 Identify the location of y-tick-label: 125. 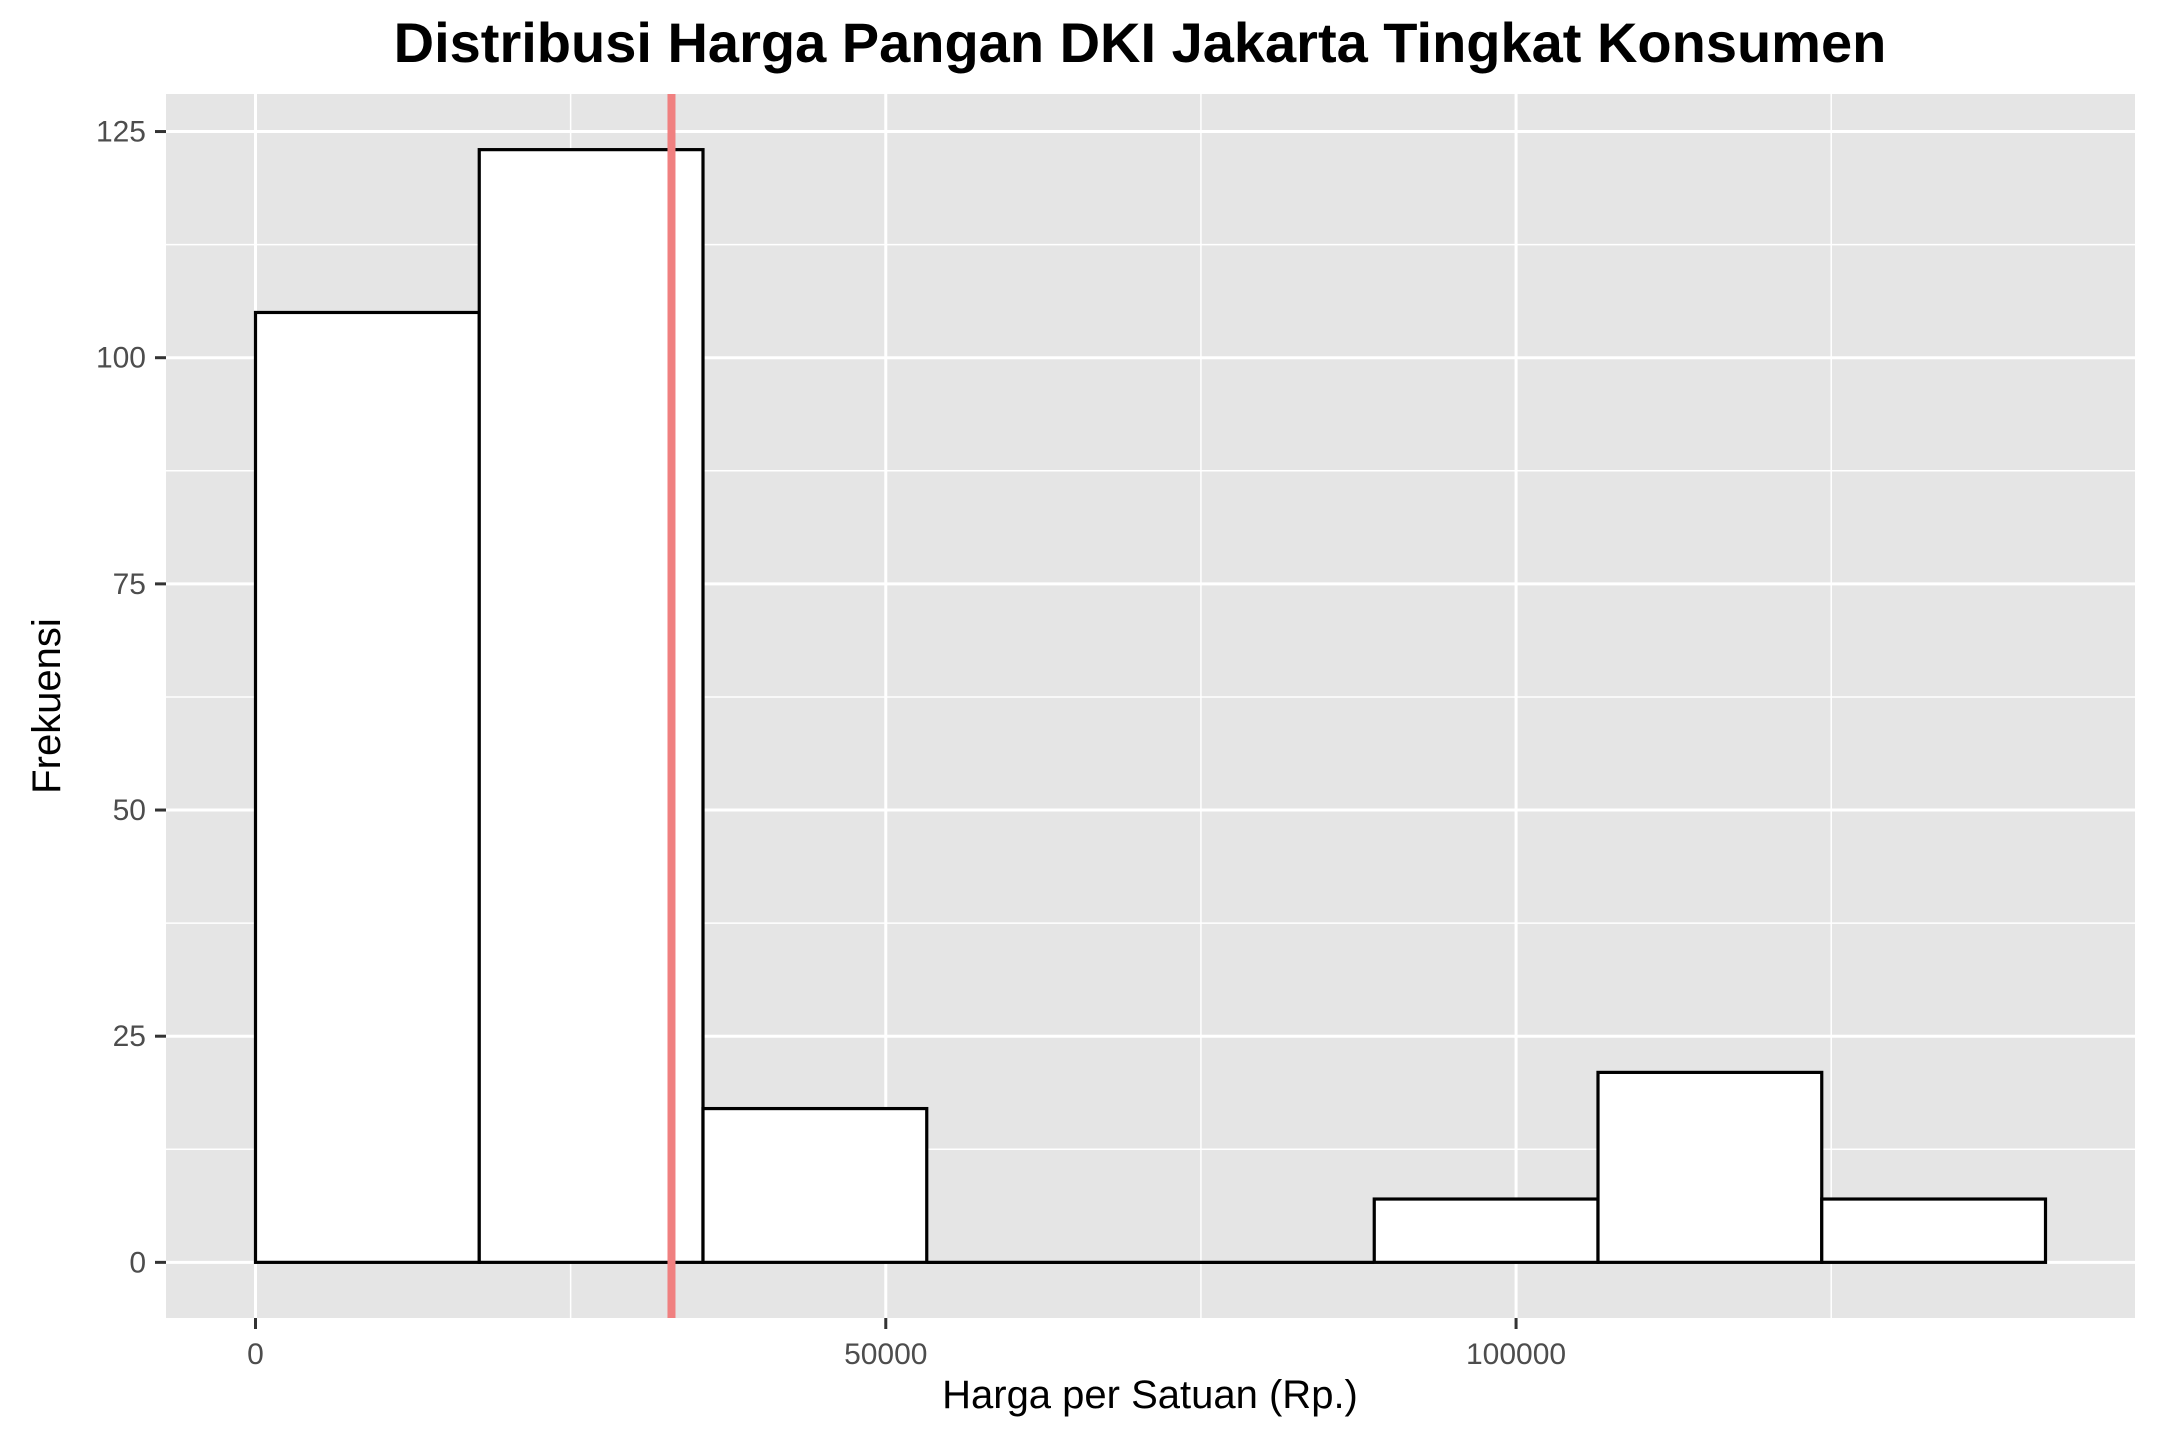
(121, 132).